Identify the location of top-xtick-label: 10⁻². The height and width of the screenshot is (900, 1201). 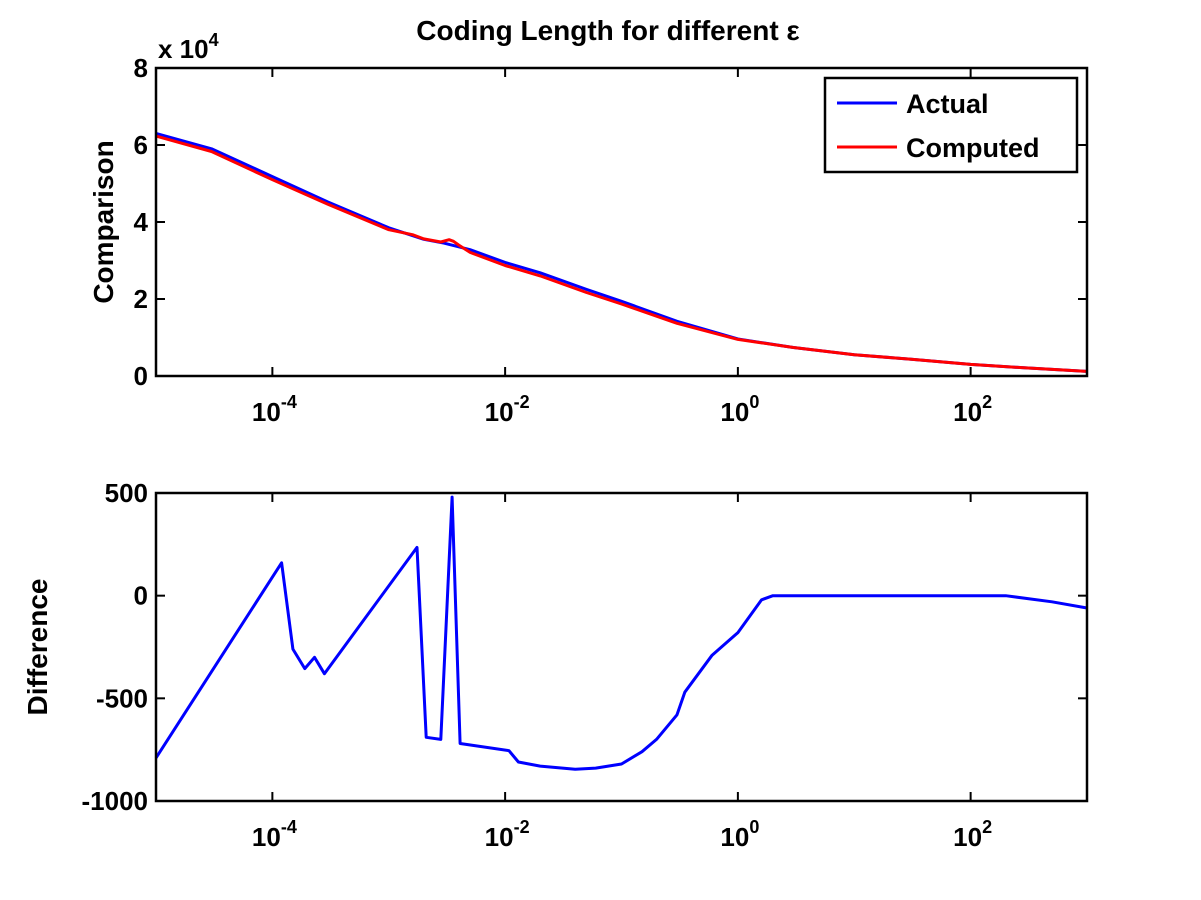
(507, 409).